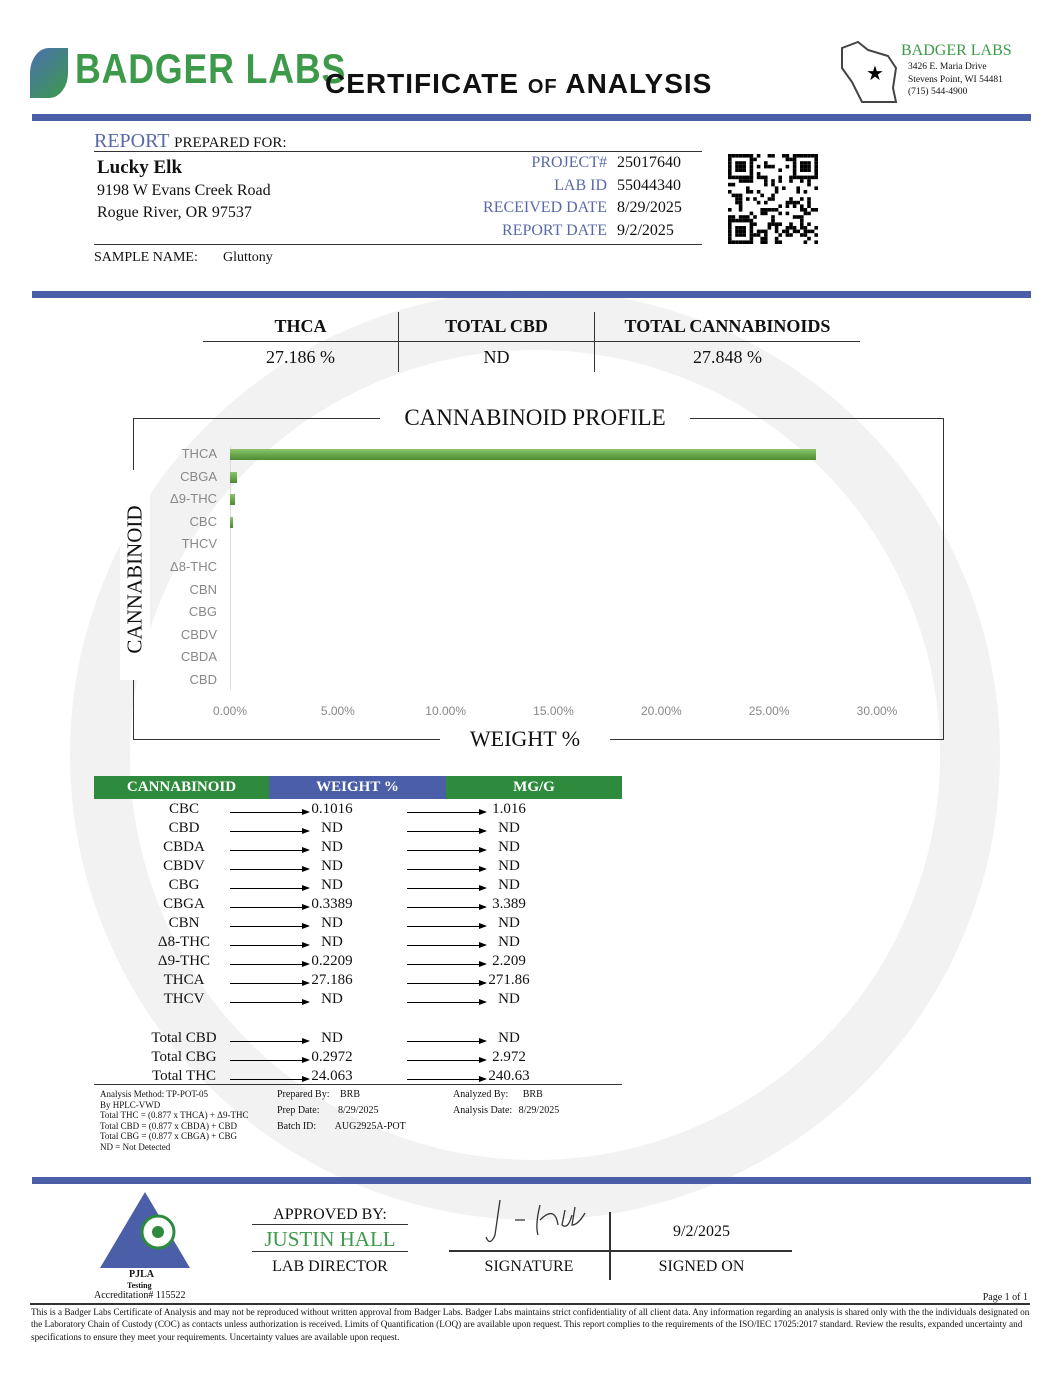  I want to click on table-row: CBG ND ND, so click(358, 886).